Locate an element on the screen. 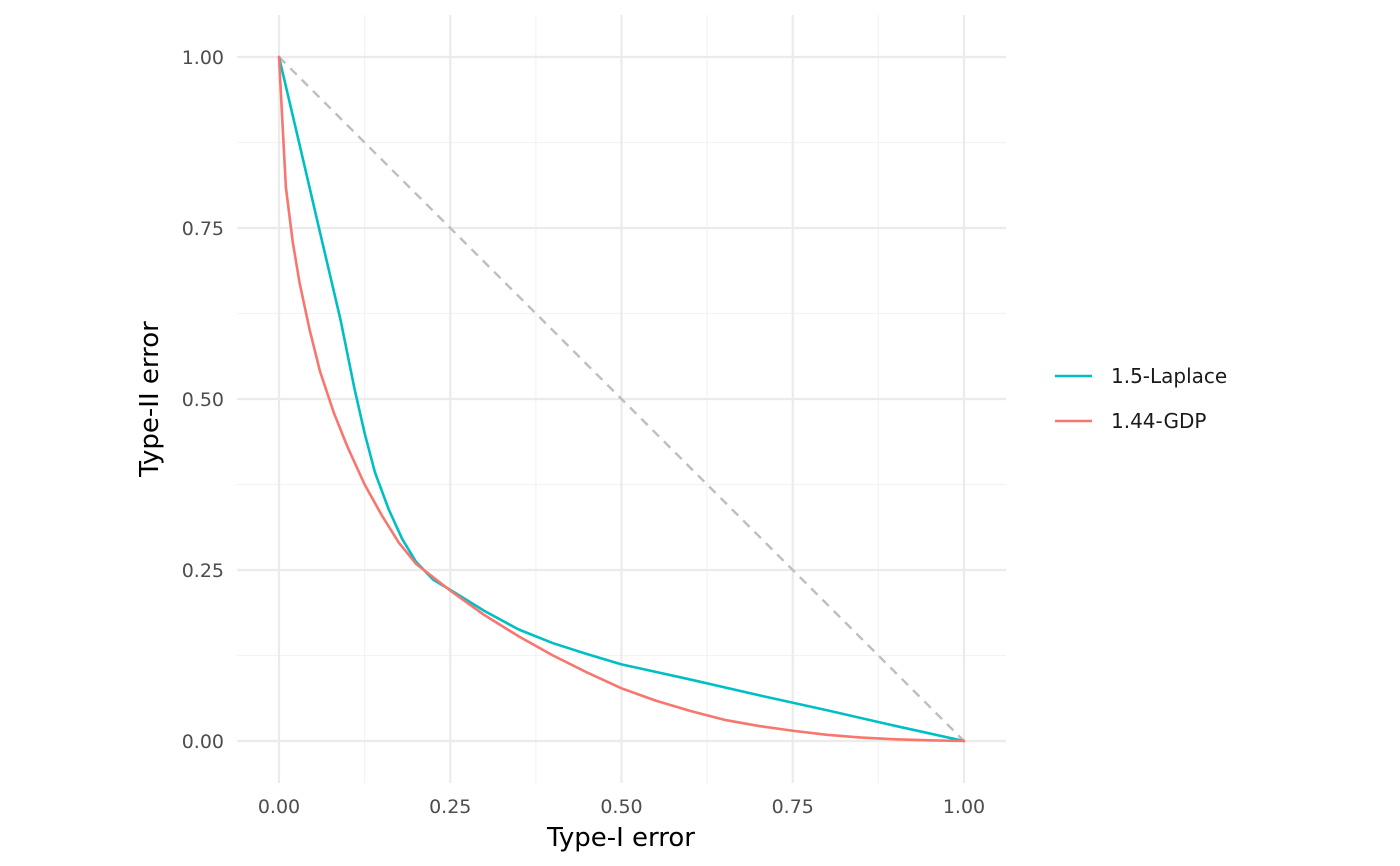  y-axis-ticks: 0.00 0.25 0.50 0.75 1.00 is located at coordinates (203, 400).